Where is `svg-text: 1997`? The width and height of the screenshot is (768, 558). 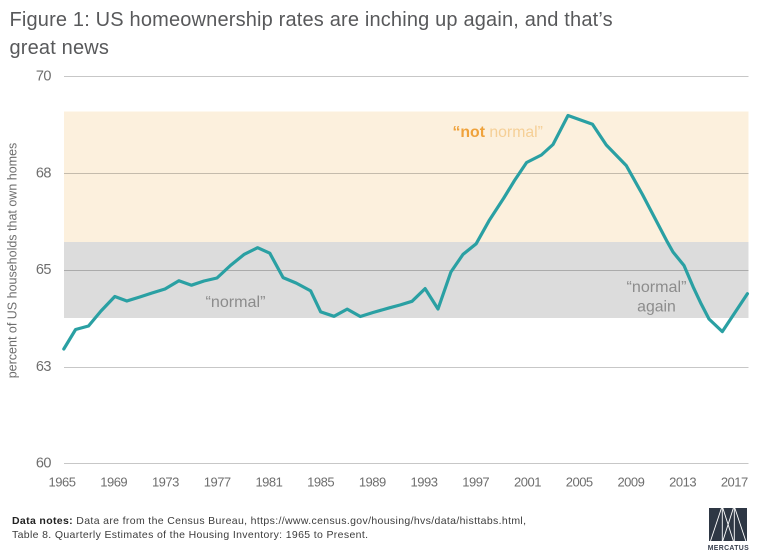
svg-text: 1997 is located at coordinates (475, 482).